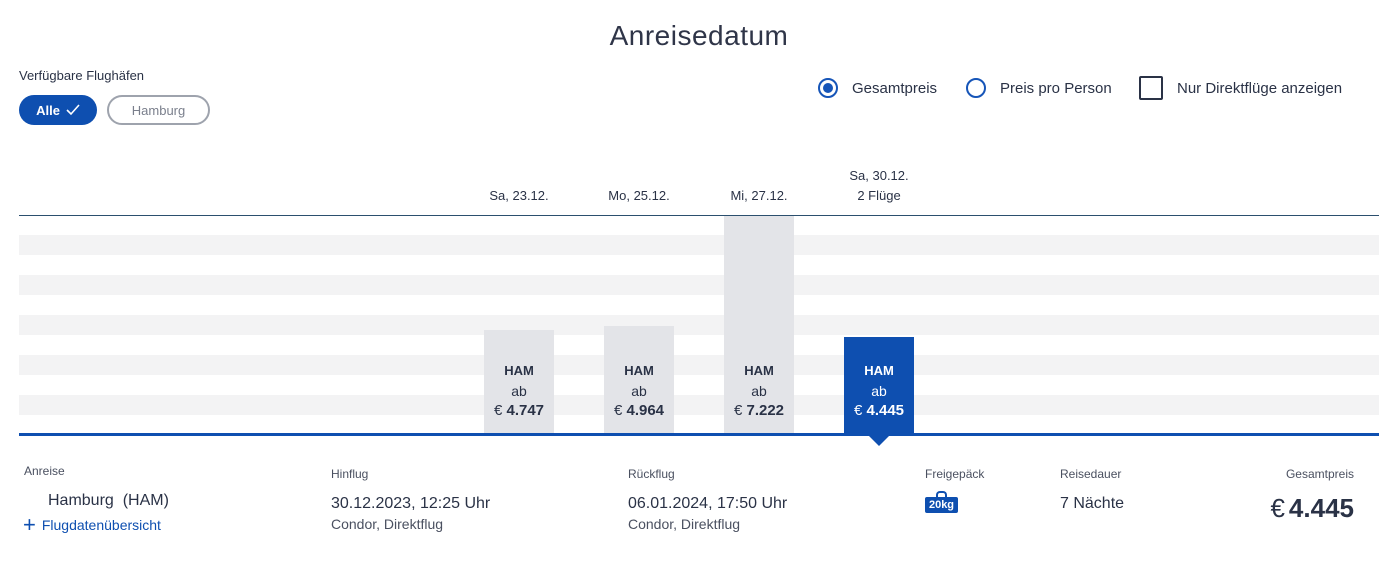 This screenshot has width=1398, height=562. I want to click on date-label-2: Mi, 27.12., so click(759, 196).